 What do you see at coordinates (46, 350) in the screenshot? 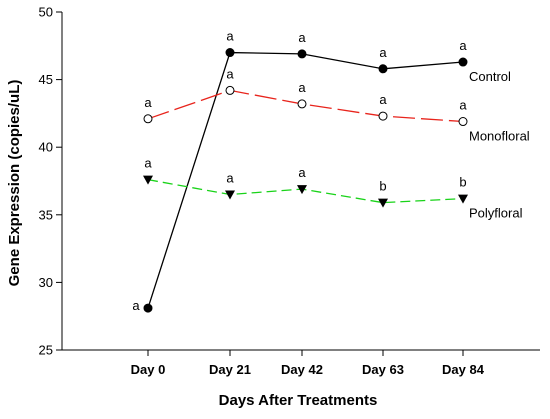
I see `y-tick-label: 25` at bounding box center [46, 350].